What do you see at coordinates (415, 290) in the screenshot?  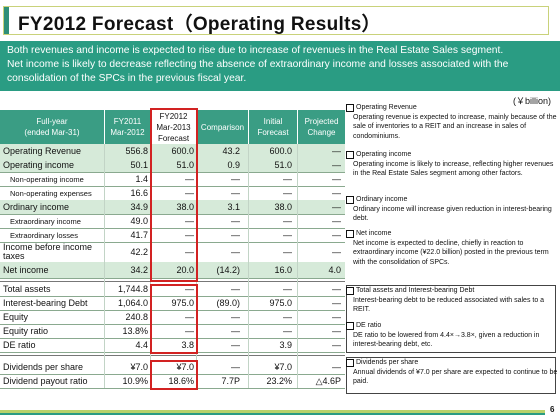 I see `note-head: Total assets and Interest-bearing Debt` at bounding box center [415, 290].